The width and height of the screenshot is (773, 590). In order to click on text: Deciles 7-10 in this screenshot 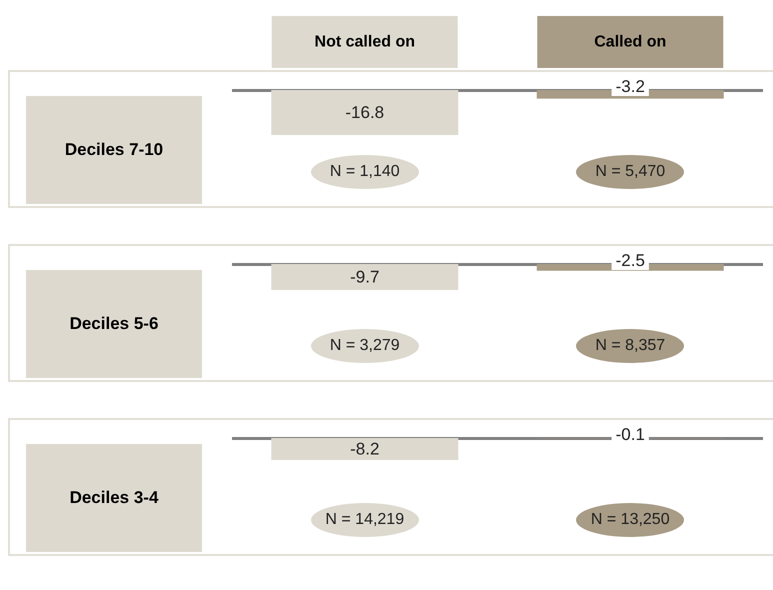, I will do `click(114, 150)`.